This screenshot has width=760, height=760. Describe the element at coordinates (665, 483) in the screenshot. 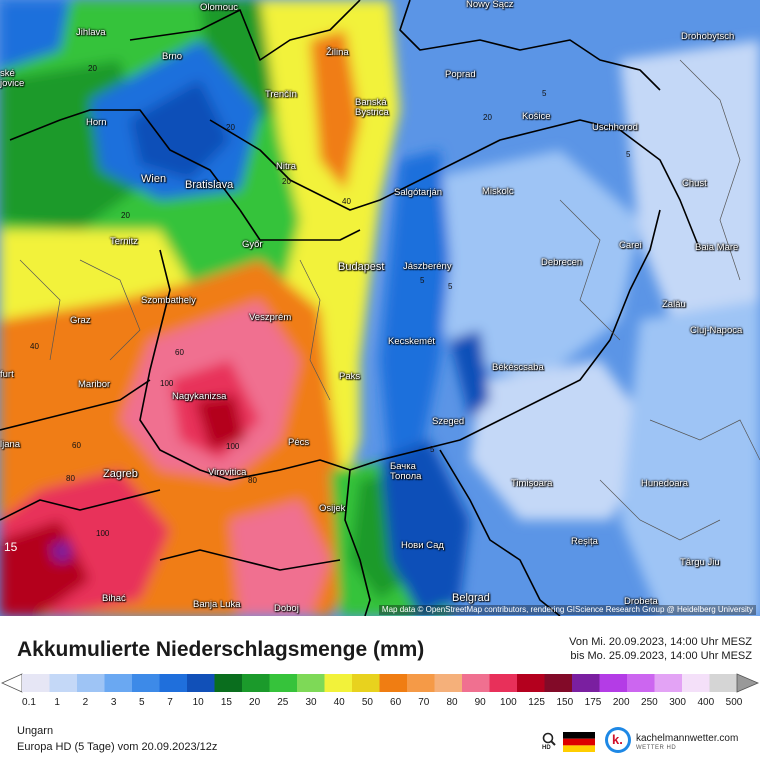

I see `city-label: Hunedoara` at that location.